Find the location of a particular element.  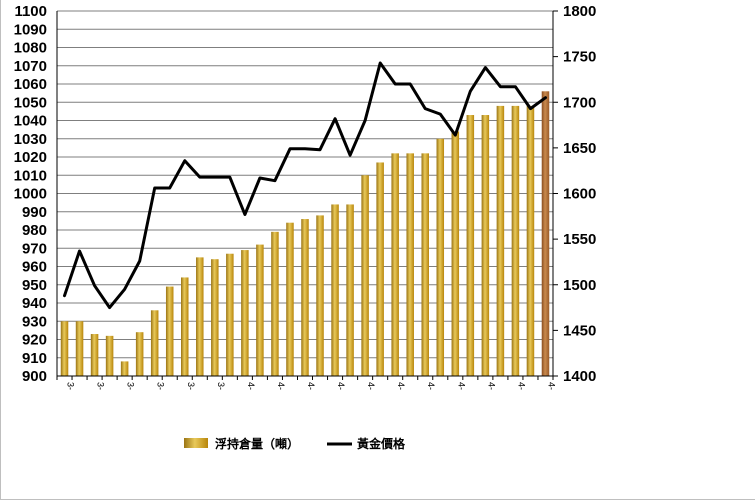

left-tick-label: 1070 is located at coordinates (30, 66).